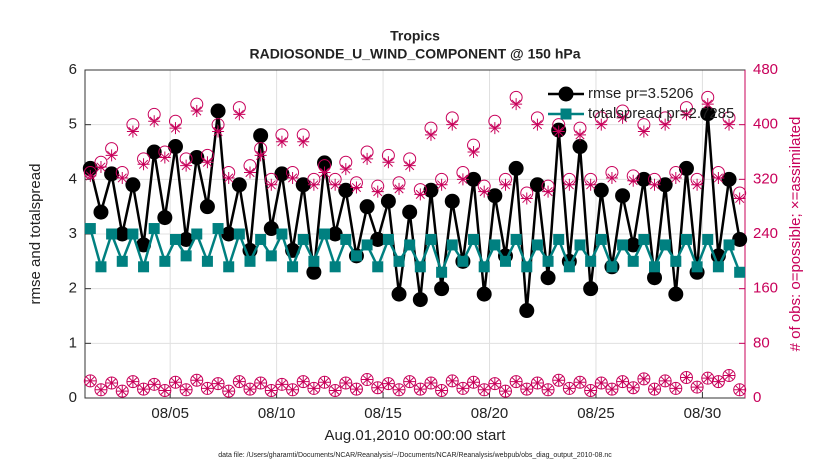  I want to click on y-tick-label: 4, so click(73, 178).